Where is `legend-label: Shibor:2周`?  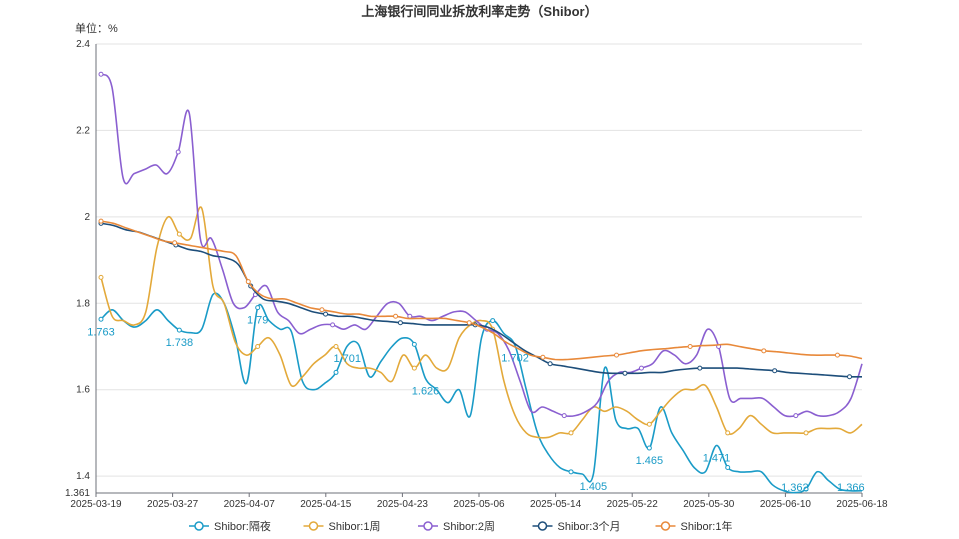
legend-label: Shibor:2周 is located at coordinates (469, 526).